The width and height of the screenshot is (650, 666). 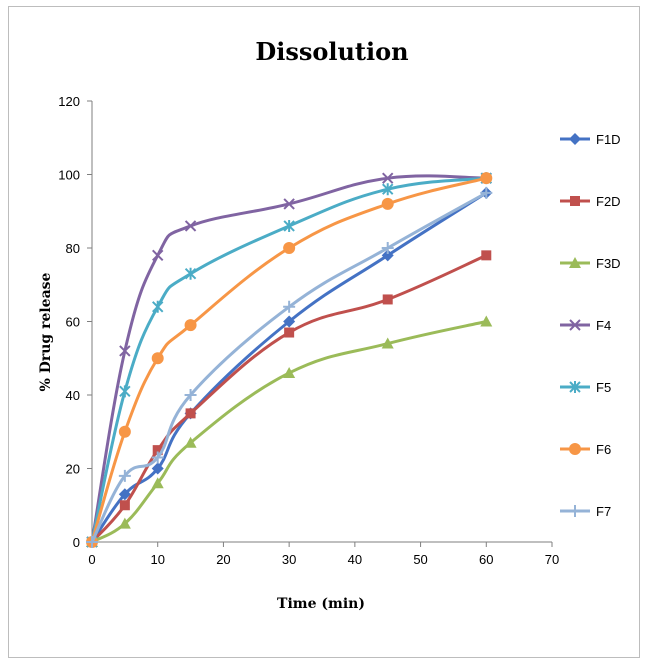 I want to click on legend-item-f3d: F3D, so click(x=590, y=263).